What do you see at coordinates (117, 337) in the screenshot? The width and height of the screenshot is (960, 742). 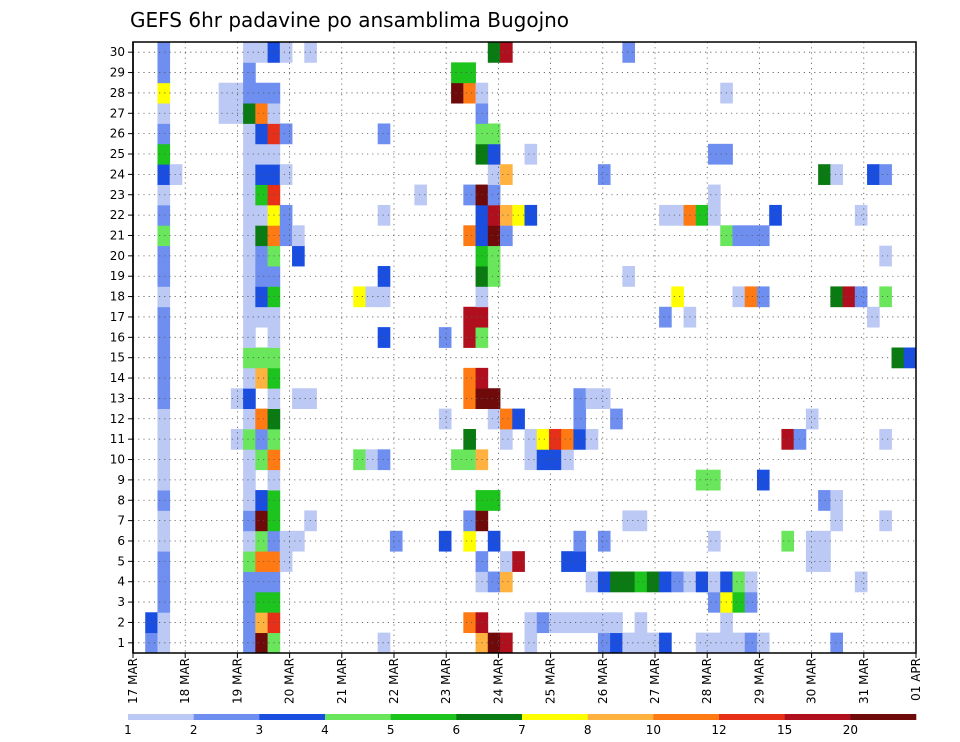 I see `y-tick-label: 16` at bounding box center [117, 337].